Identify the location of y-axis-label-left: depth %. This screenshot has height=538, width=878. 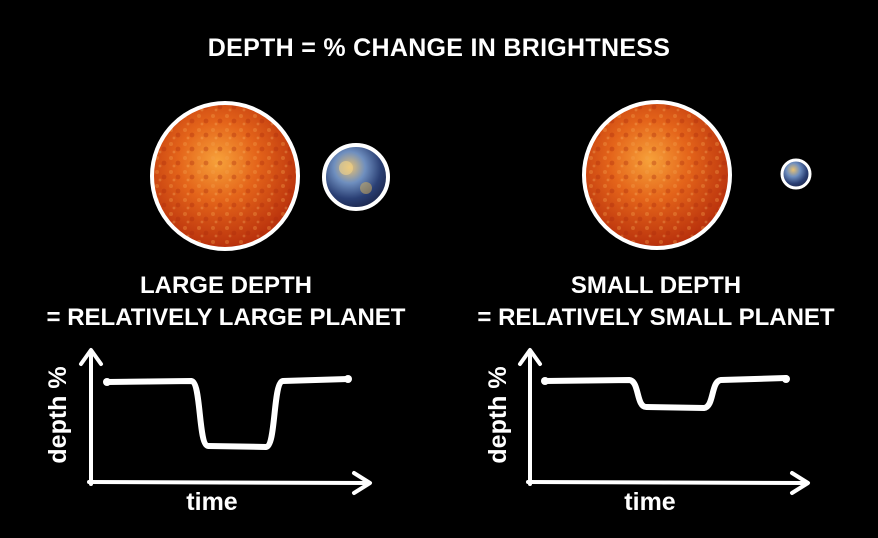
(58, 414).